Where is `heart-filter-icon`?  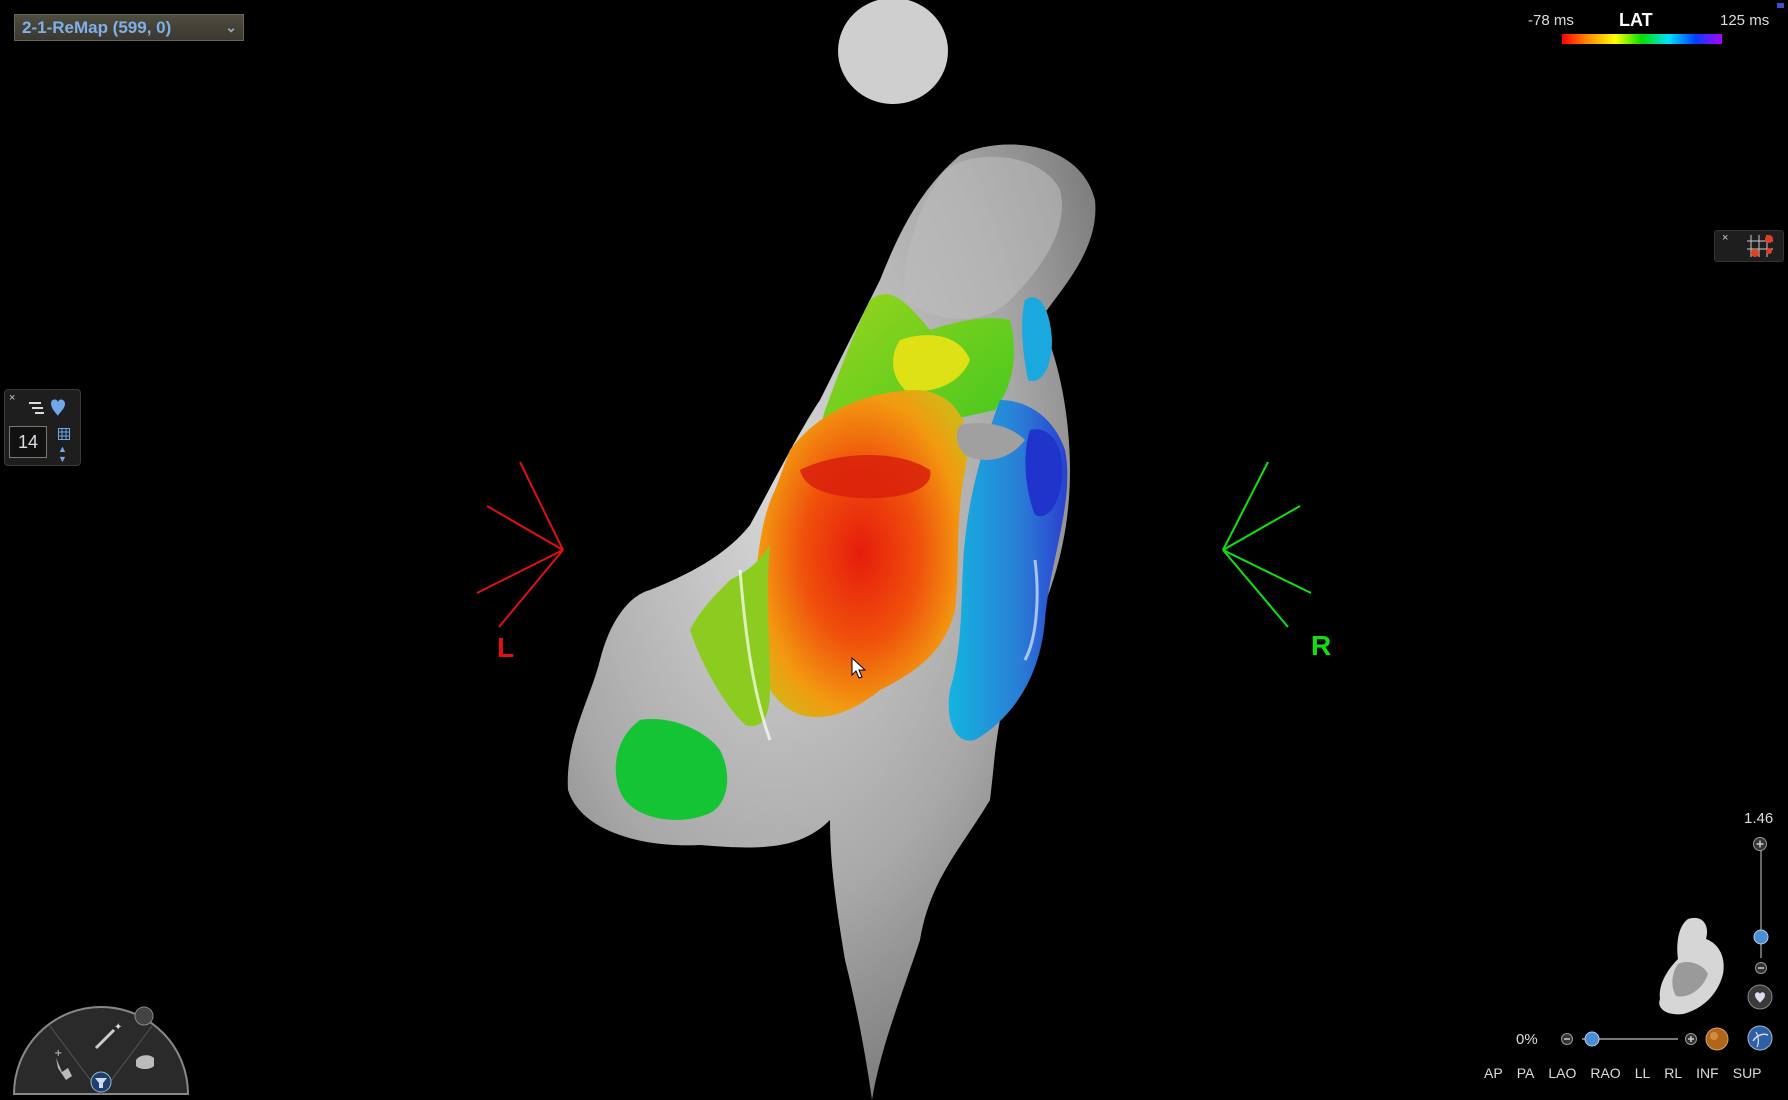
heart-filter-icon is located at coordinates (47, 407).